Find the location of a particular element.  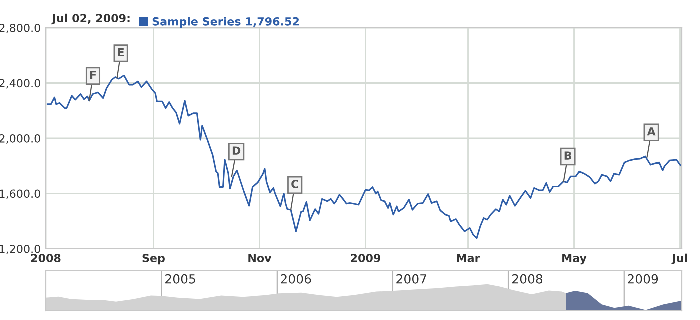

annotation: C is located at coordinates (295, 184).